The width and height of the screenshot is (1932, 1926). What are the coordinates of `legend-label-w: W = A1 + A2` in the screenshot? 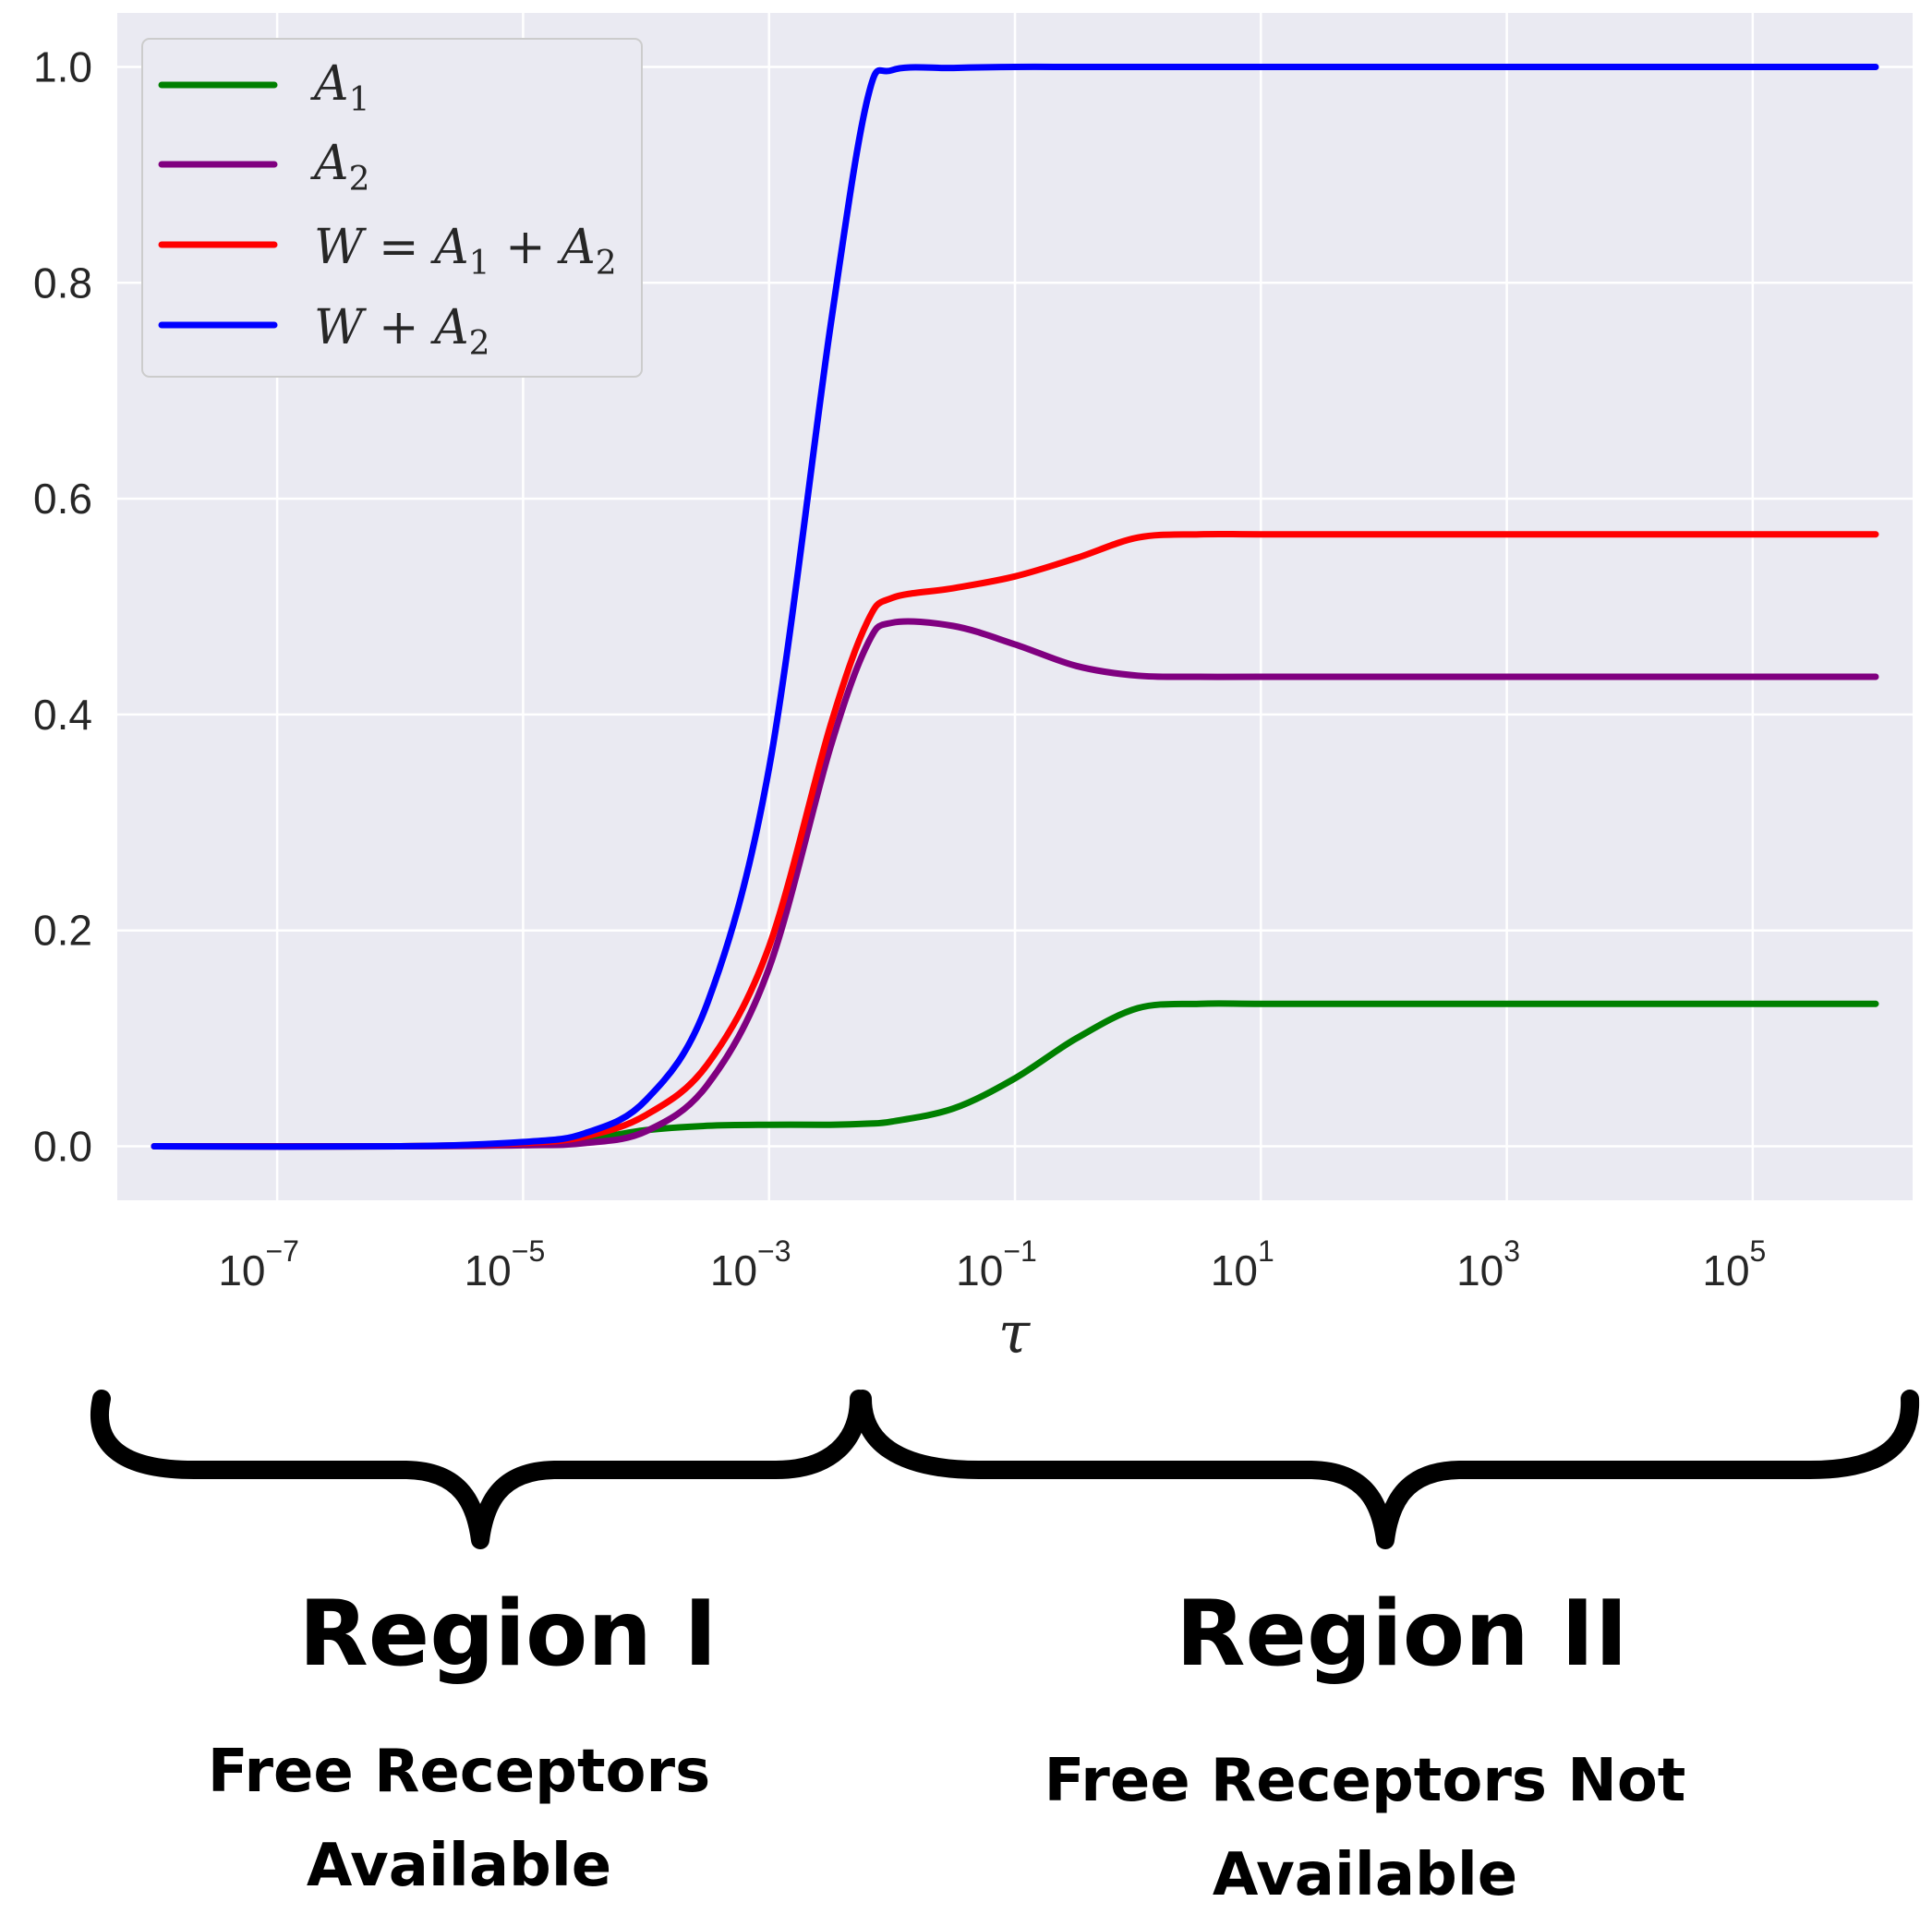 It's located at (466, 251).